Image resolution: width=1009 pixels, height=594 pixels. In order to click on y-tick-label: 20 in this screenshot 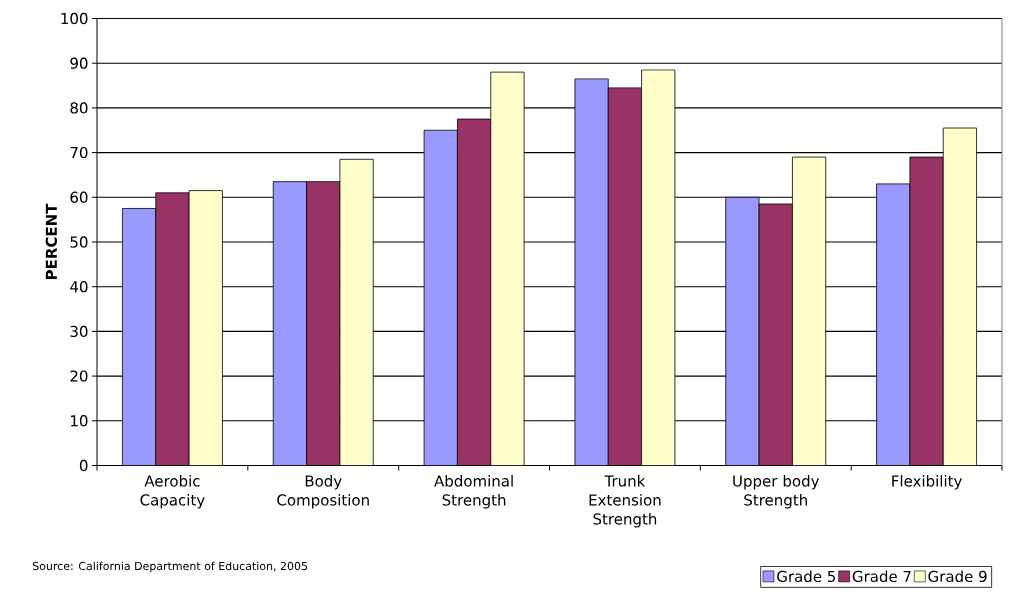, I will do `click(79, 376)`.